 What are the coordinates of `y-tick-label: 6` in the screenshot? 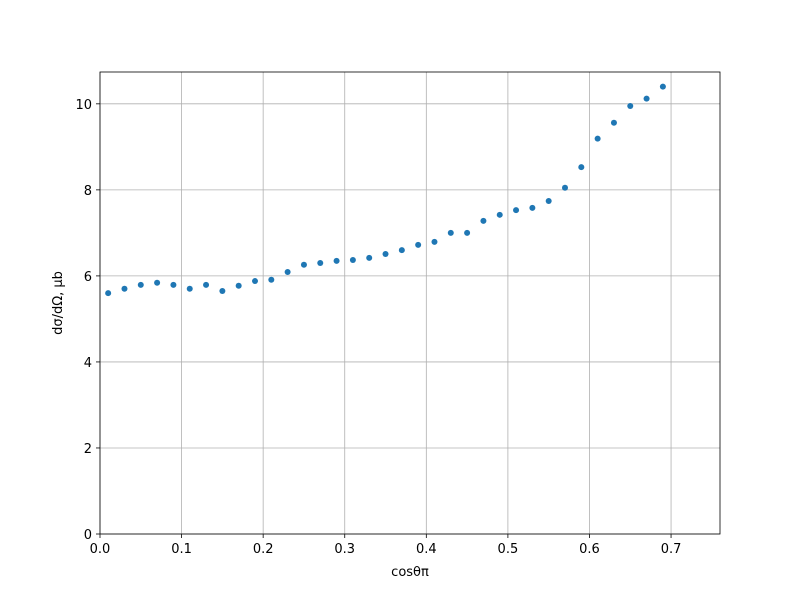 It's located at (88, 277).